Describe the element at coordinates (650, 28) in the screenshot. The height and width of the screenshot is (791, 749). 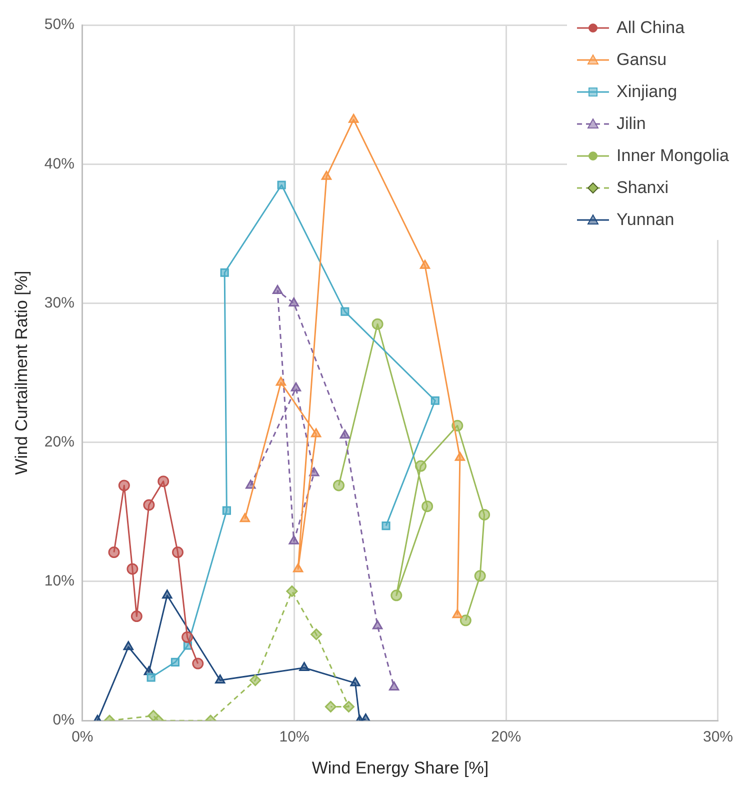
I see `legend-label: All China` at that location.